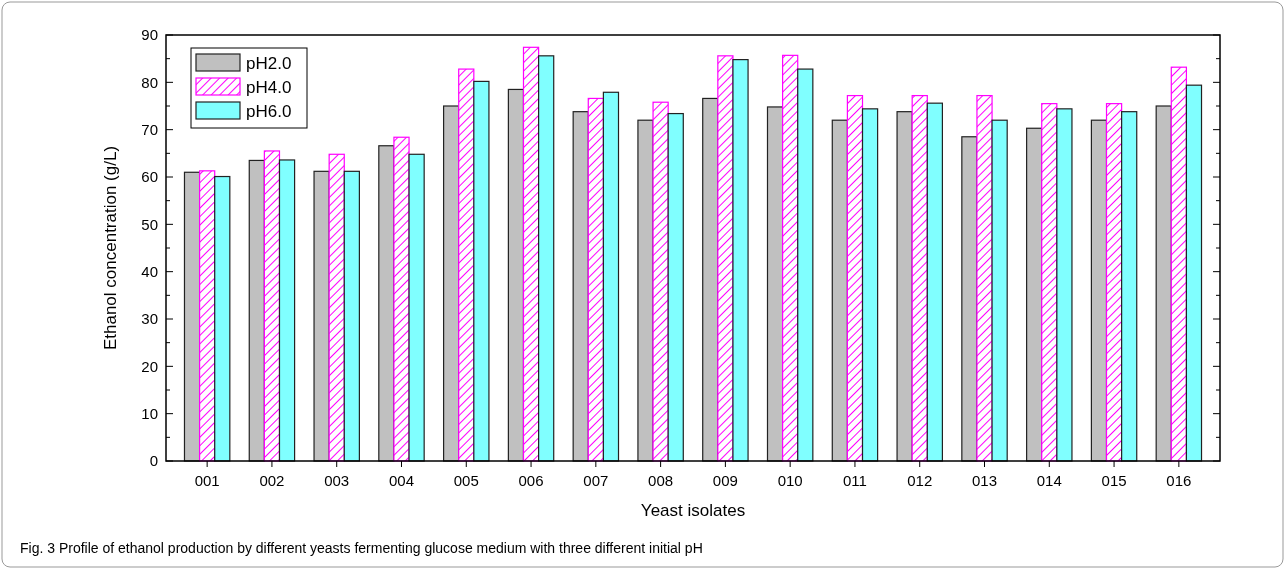 This screenshot has height=569, width=1285. I want to click on x-tick-label: 005, so click(466, 480).